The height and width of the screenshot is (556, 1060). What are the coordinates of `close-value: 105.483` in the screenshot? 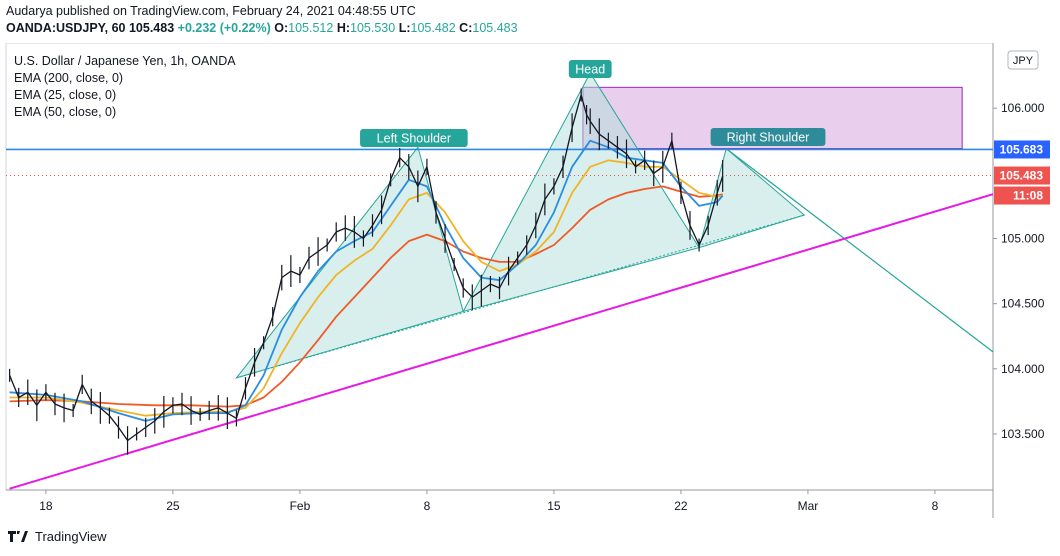 It's located at (495, 28).